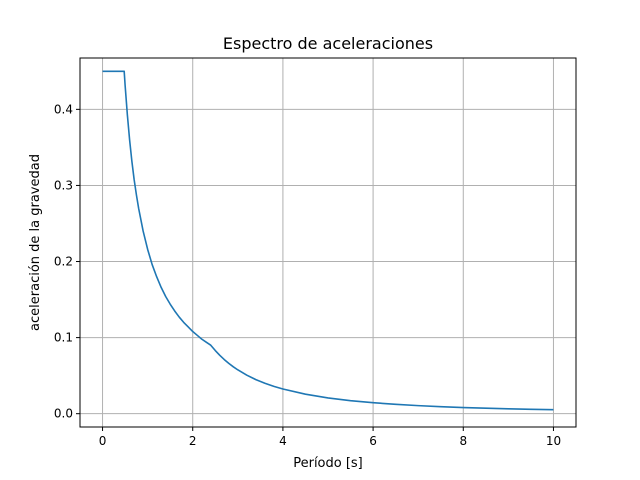 This screenshot has height=480, width=640. Describe the element at coordinates (63, 414) in the screenshot. I see `y-tick-label: 0.0` at that location.